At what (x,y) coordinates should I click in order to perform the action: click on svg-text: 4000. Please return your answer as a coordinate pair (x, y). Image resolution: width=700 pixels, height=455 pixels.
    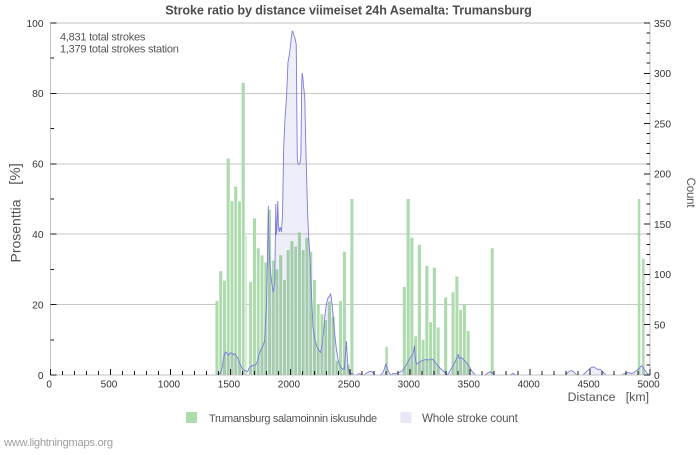
    Looking at the image, I should click on (529, 385).